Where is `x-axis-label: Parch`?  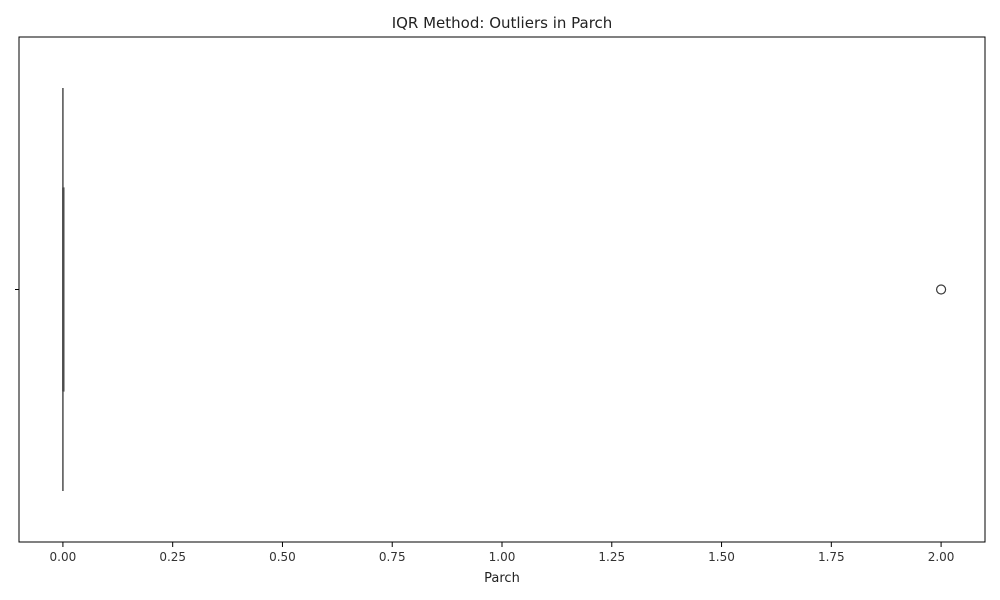 x-axis-label: Parch is located at coordinates (502, 578).